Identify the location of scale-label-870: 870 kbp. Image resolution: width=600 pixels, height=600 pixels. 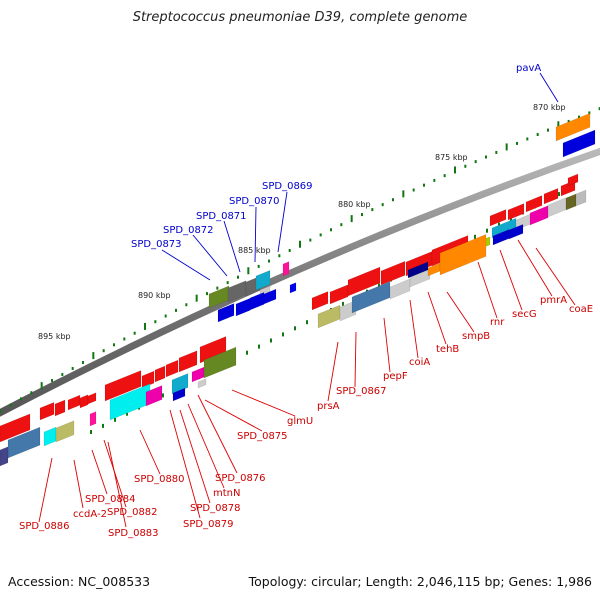
(549, 107).